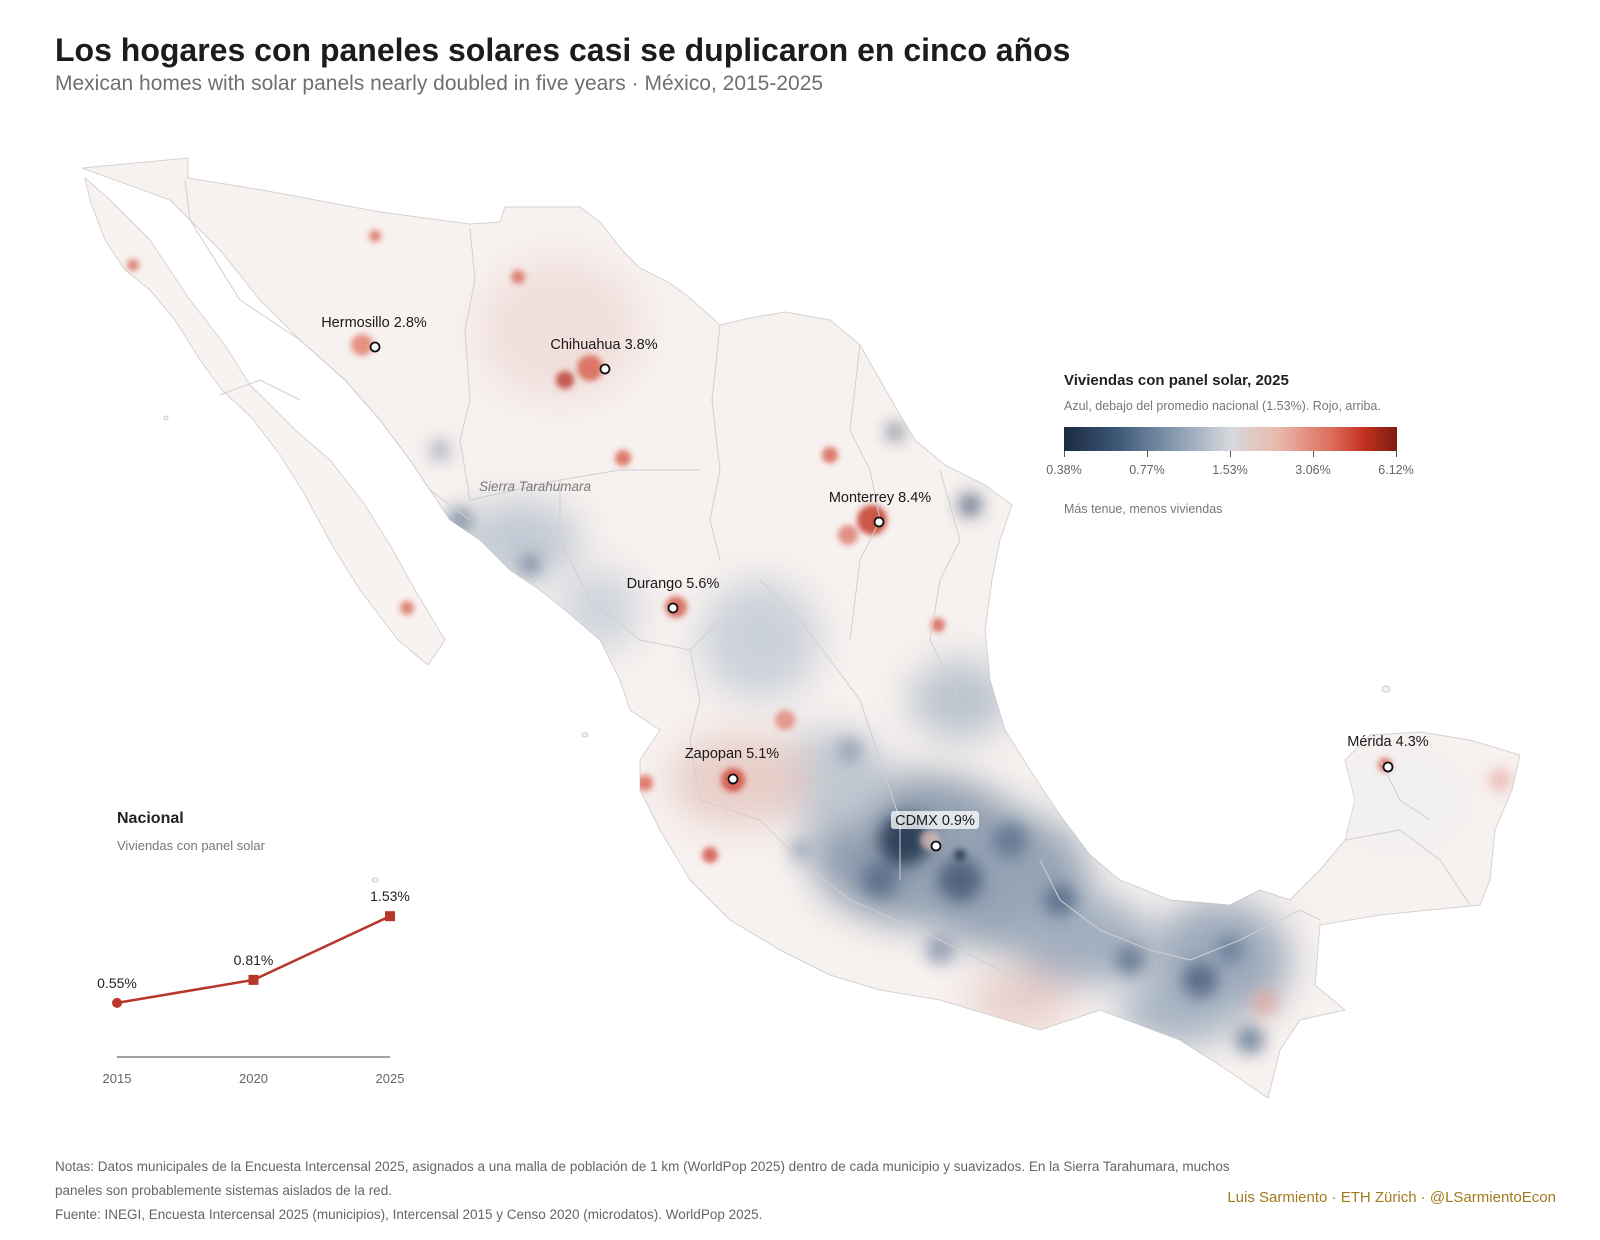 The height and width of the screenshot is (1240, 1600). I want to click on legend-note: Más tenue, menos viviendas, so click(1143, 509).